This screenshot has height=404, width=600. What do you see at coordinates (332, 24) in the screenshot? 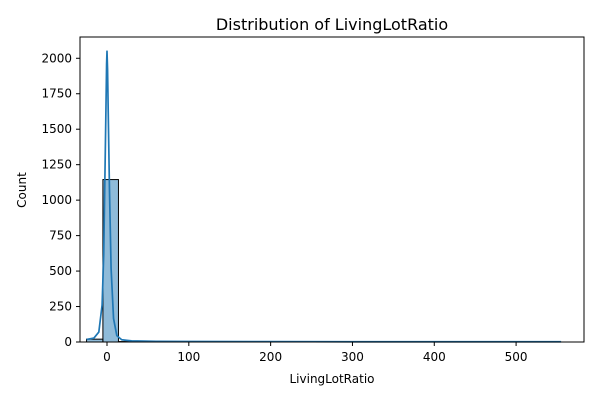
I see `chart-title: Distribution of LivingLotRatio` at bounding box center [332, 24].